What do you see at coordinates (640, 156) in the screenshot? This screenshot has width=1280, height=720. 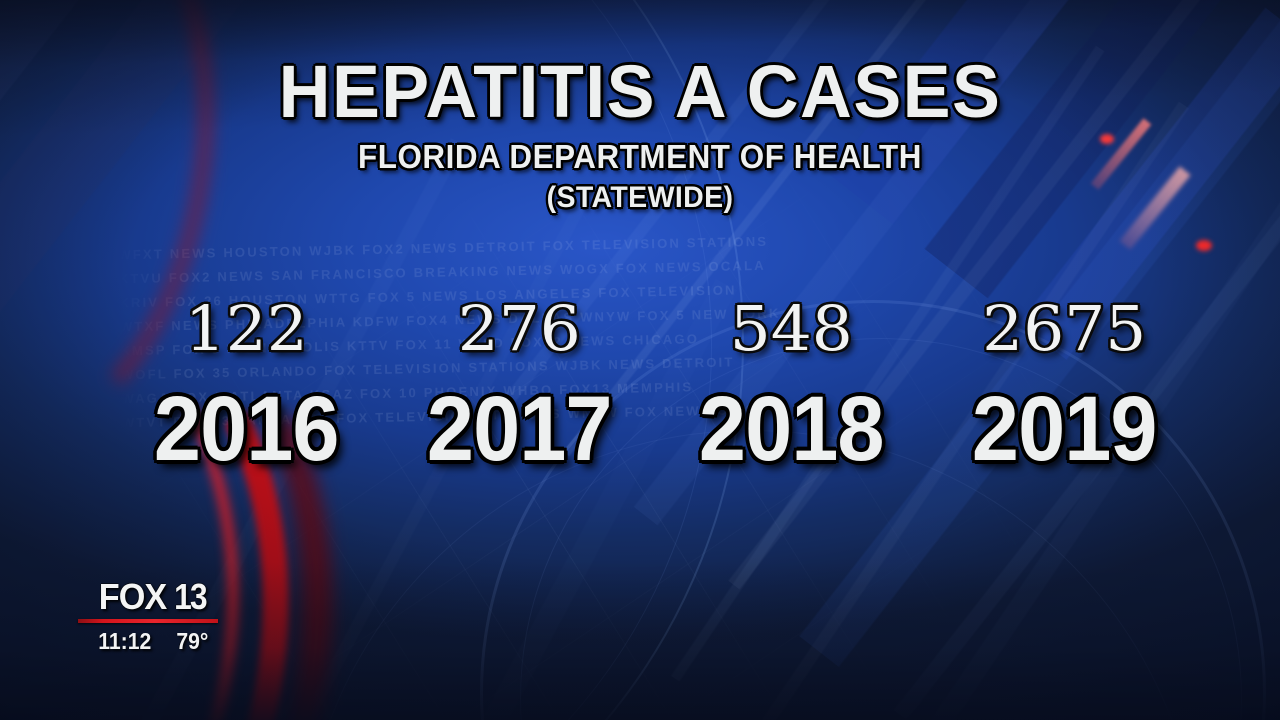 I see `source-line: FLORIDA DEPARTMENT OF HEALTH` at bounding box center [640, 156].